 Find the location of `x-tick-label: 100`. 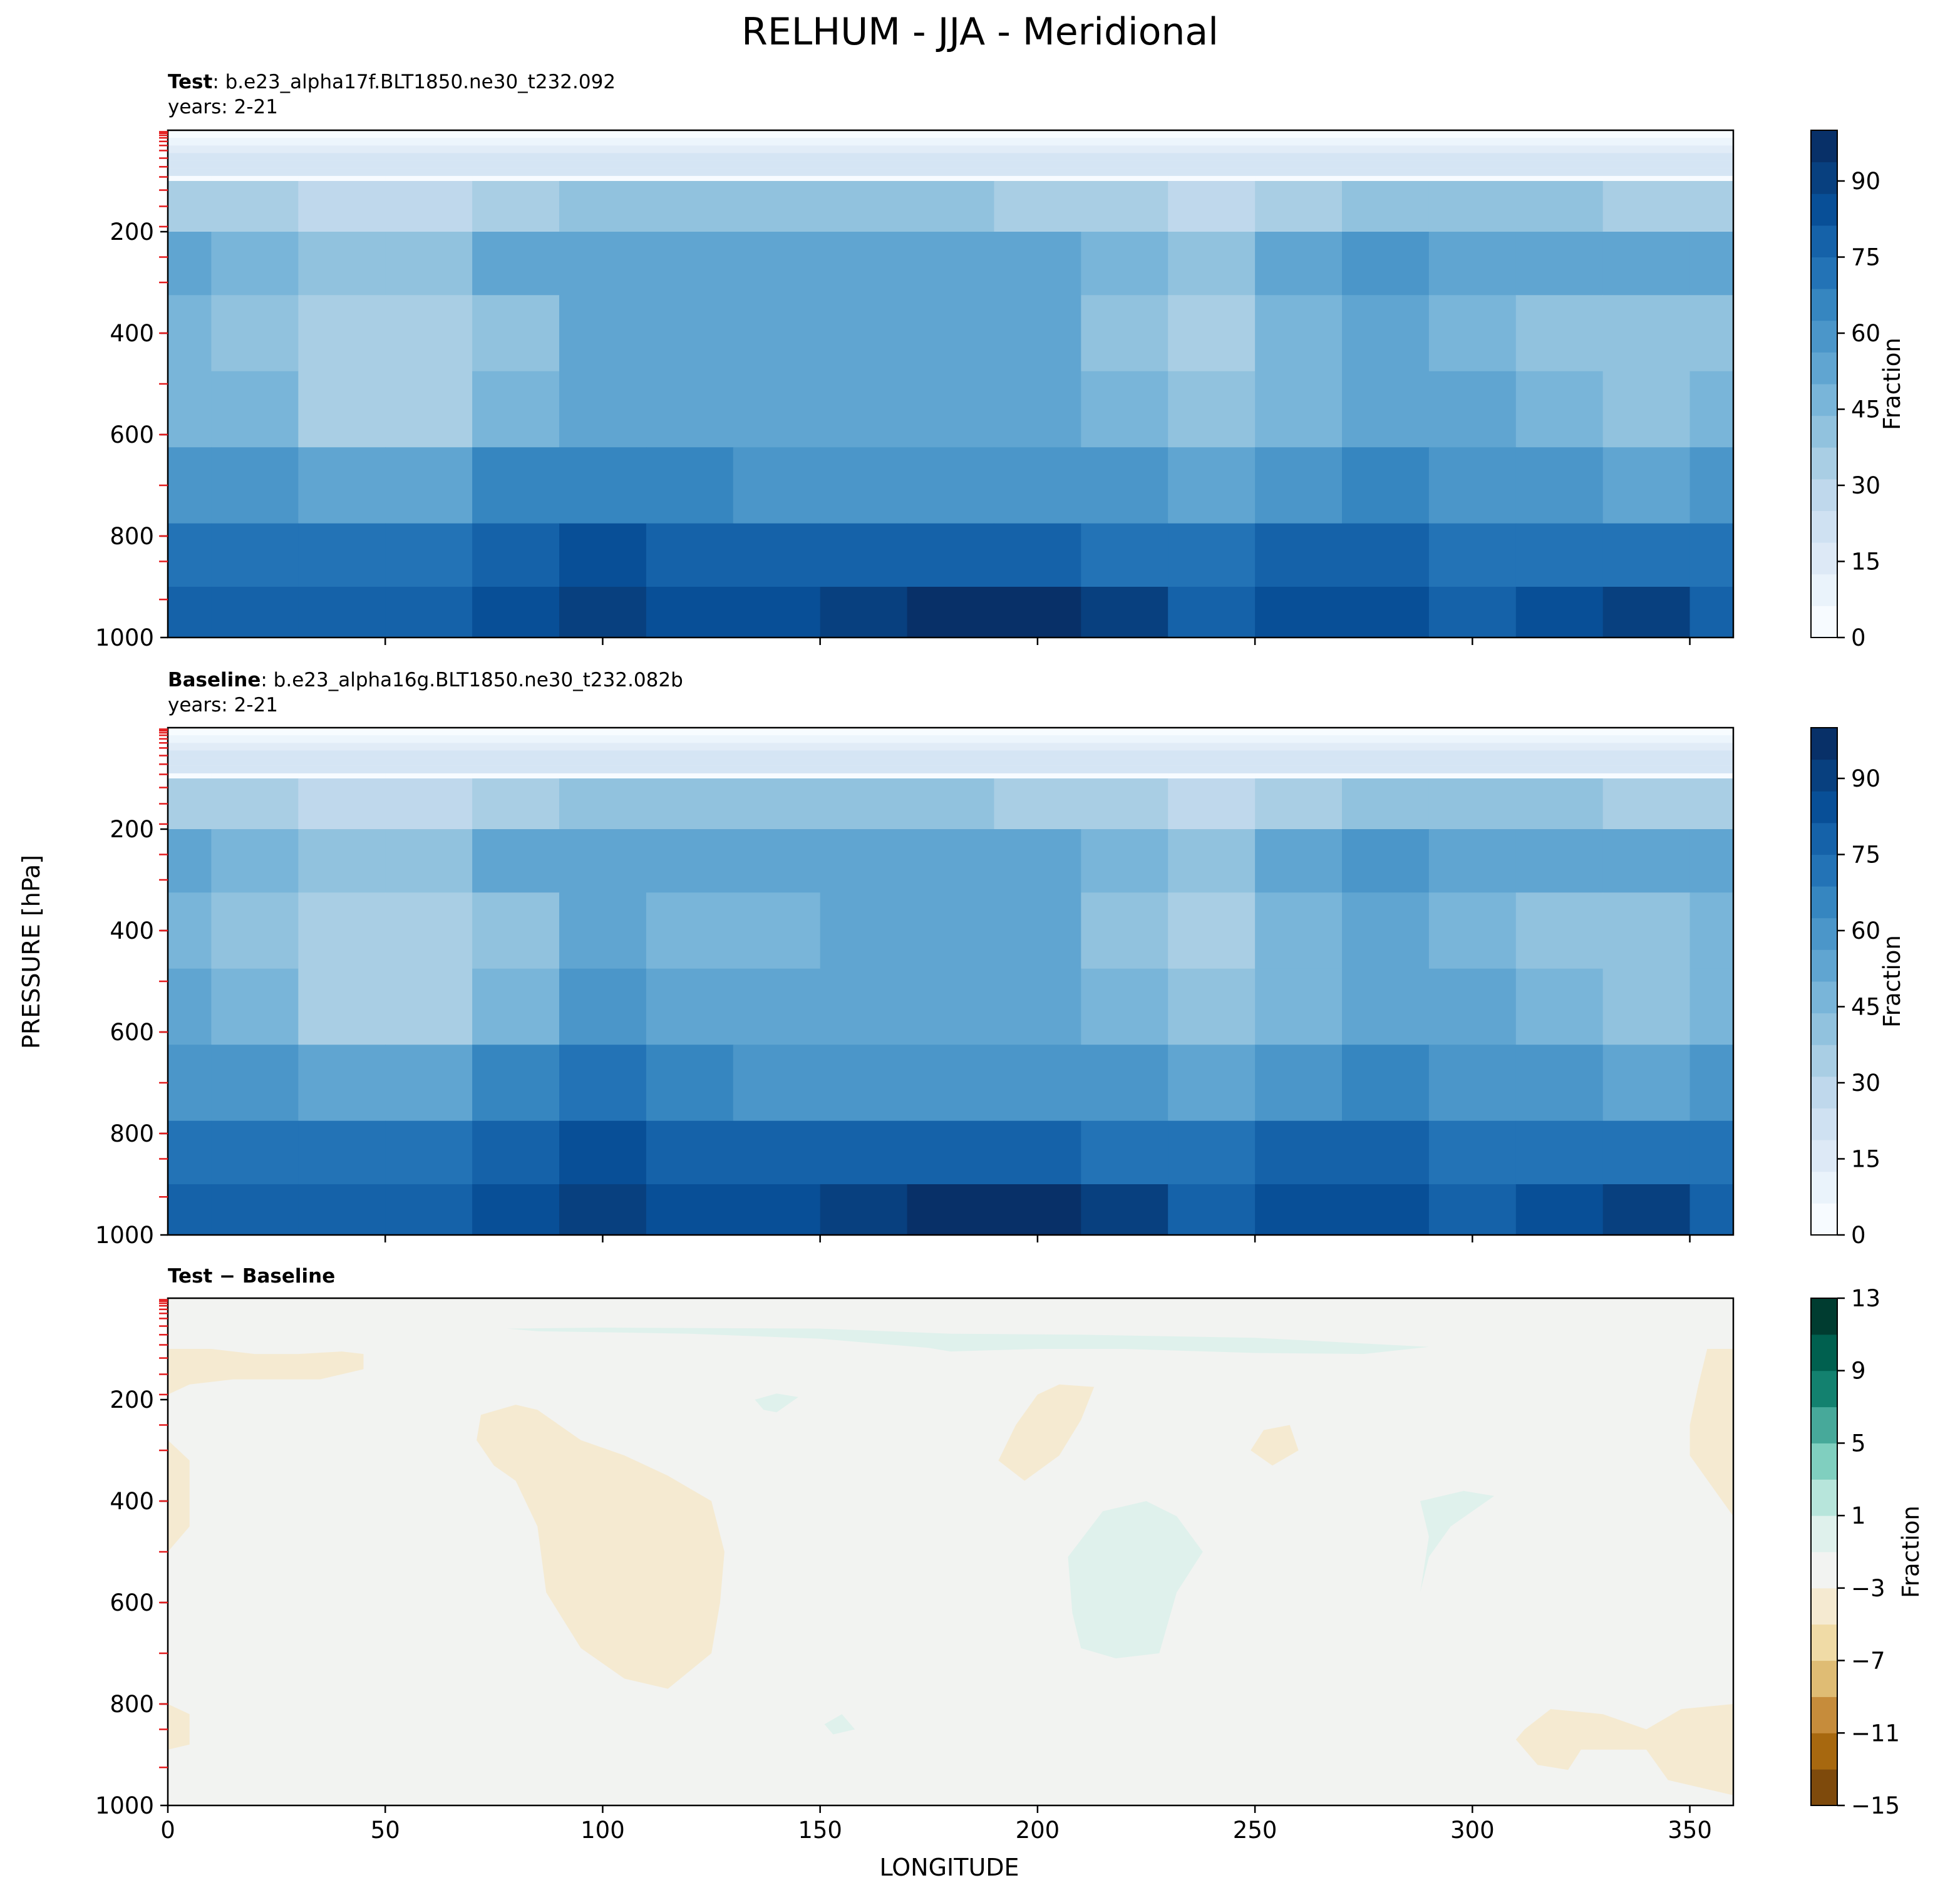

x-tick-label: 100 is located at coordinates (602, 1830).